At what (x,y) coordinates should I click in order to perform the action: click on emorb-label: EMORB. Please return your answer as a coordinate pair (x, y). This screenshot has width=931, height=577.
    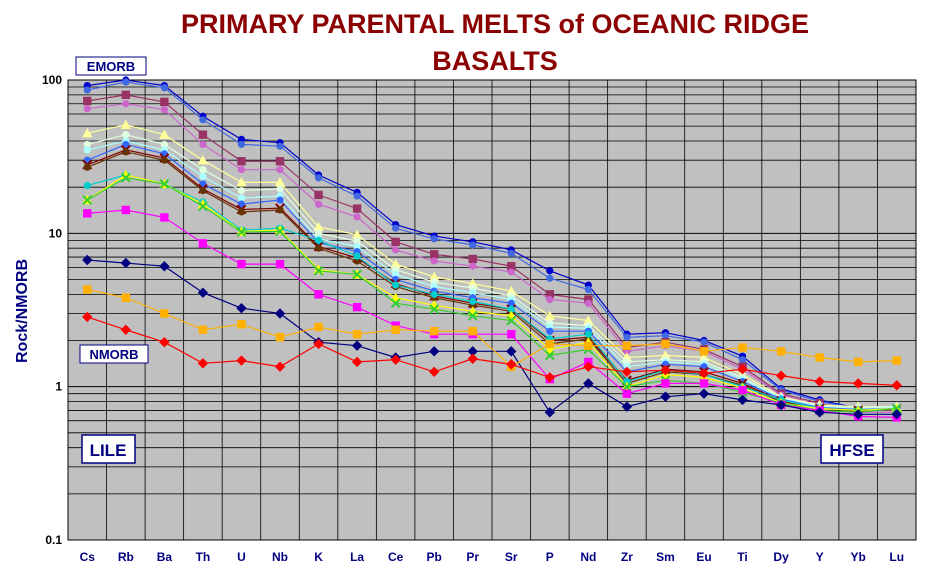
    Looking at the image, I should click on (111, 66).